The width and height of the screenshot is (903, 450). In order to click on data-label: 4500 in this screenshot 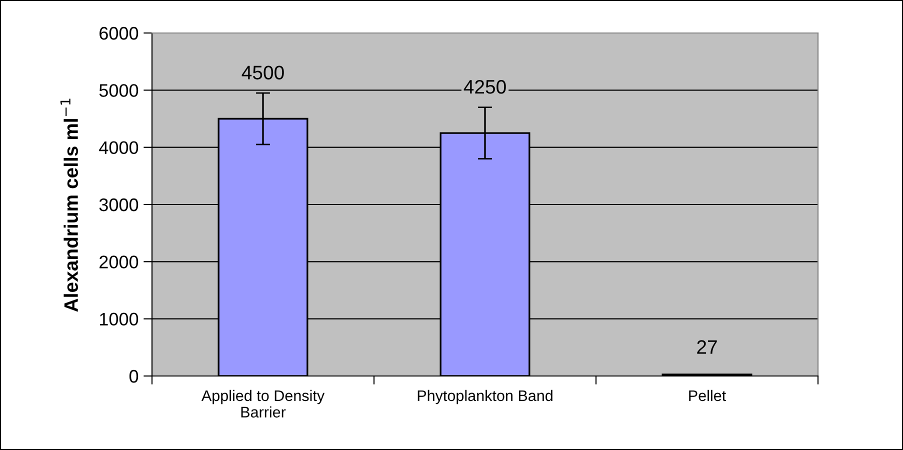, I will do `click(263, 73)`.